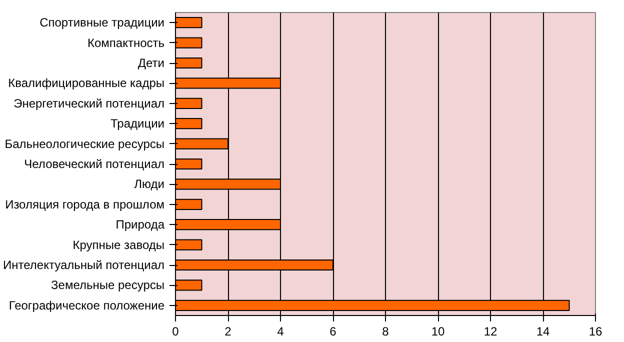 The image size is (624, 342). What do you see at coordinates (86, 83) in the screenshot?
I see `y-tick-label: Квалифицированные кадры` at bounding box center [86, 83].